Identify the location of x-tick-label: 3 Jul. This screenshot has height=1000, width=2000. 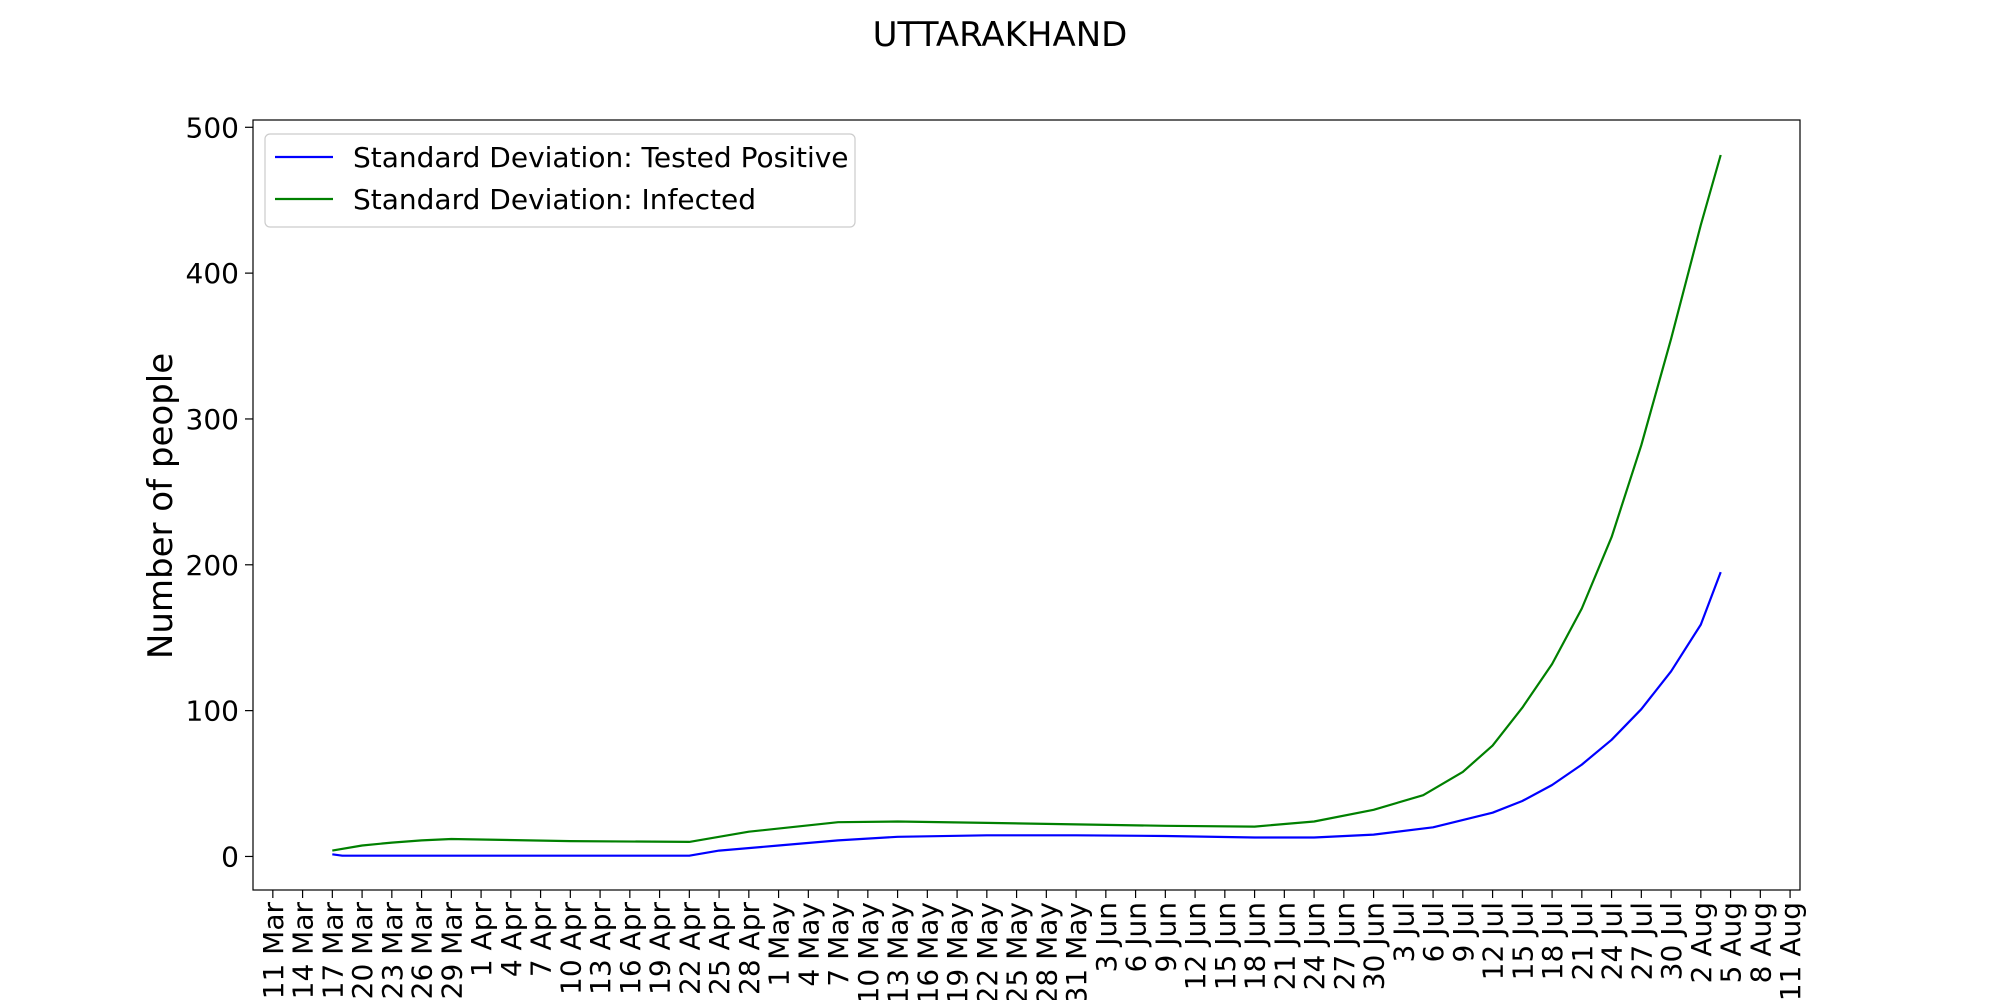
(1403, 932).